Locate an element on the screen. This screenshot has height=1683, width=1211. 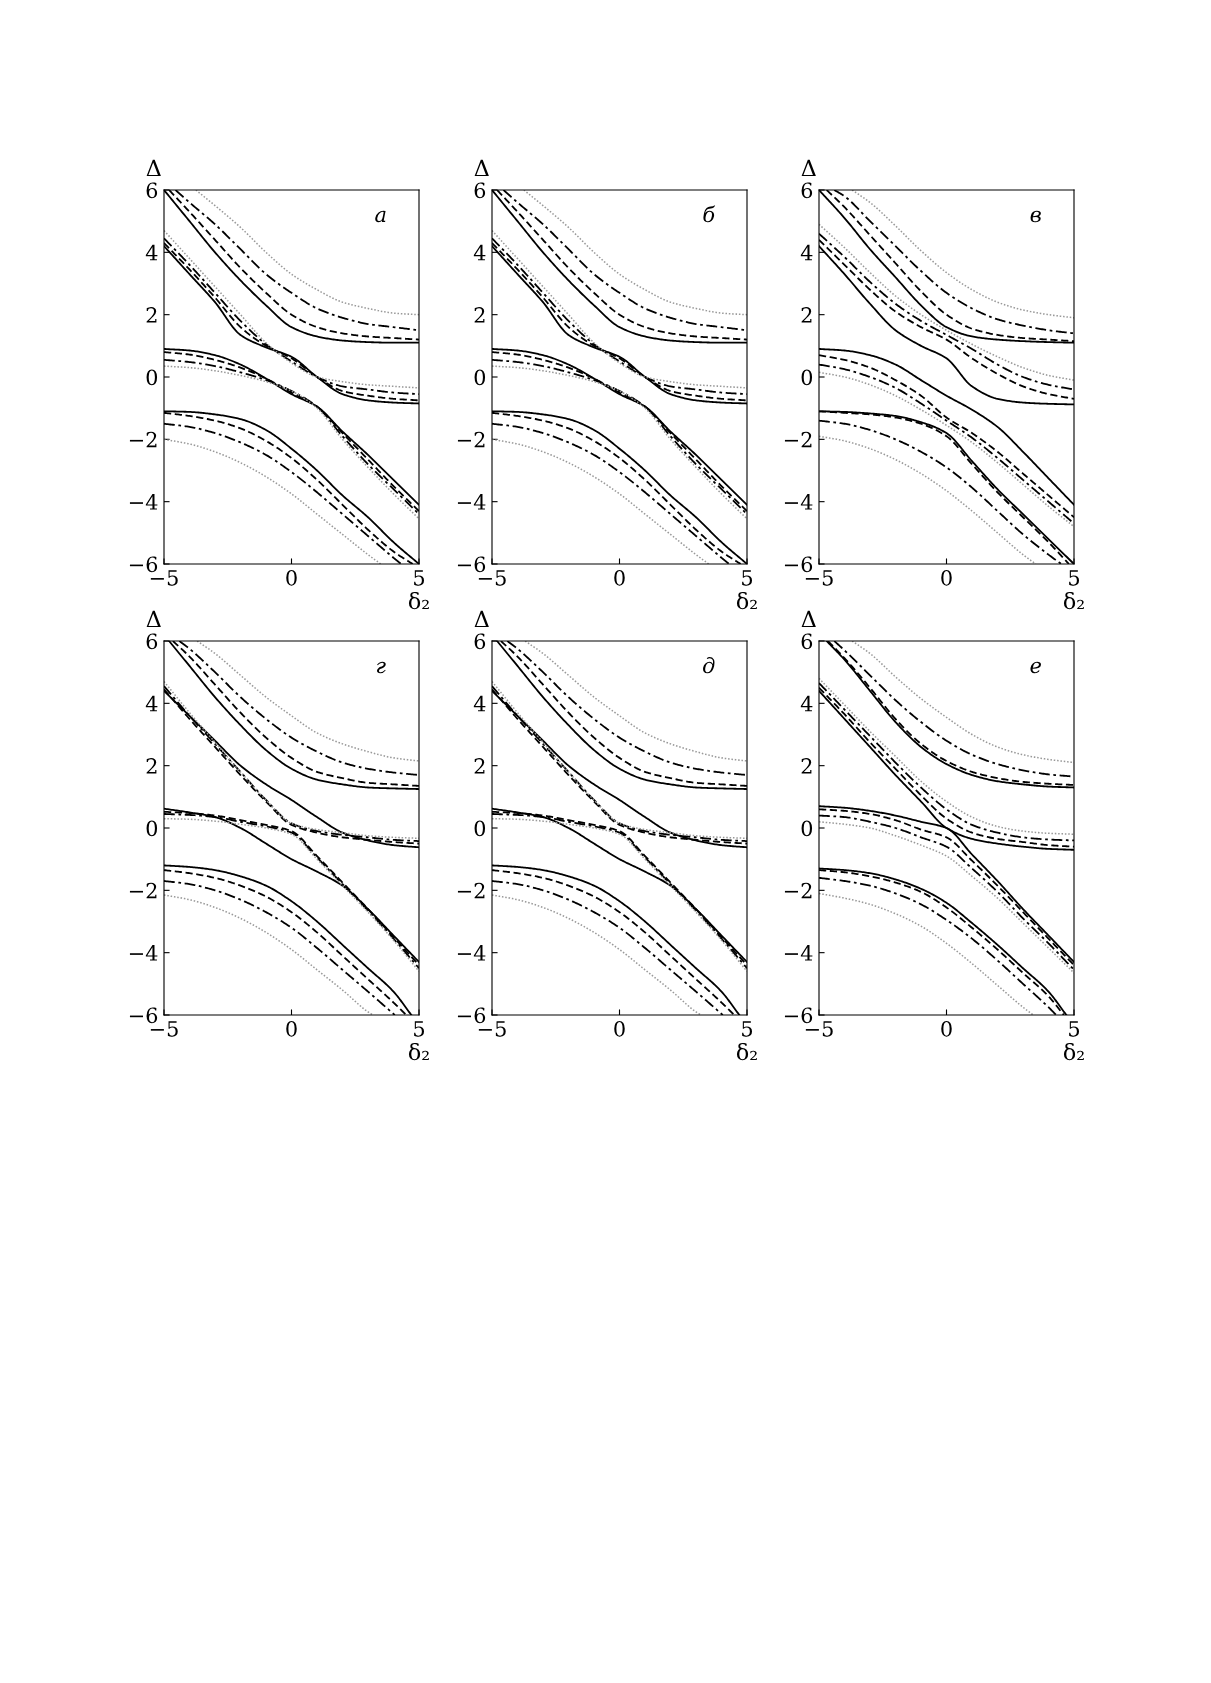
annotation: г is located at coordinates (381, 667).